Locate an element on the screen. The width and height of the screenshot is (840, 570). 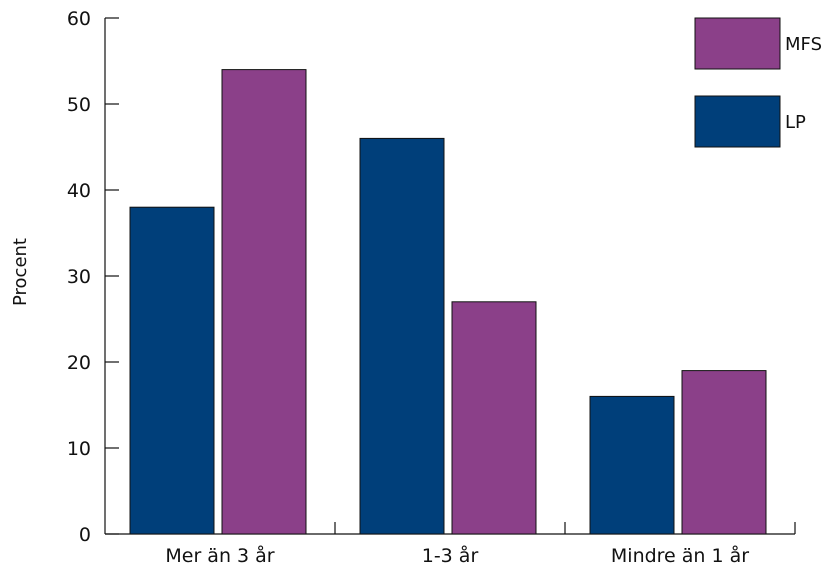
legend: MFS LP is located at coordinates (758, 82).